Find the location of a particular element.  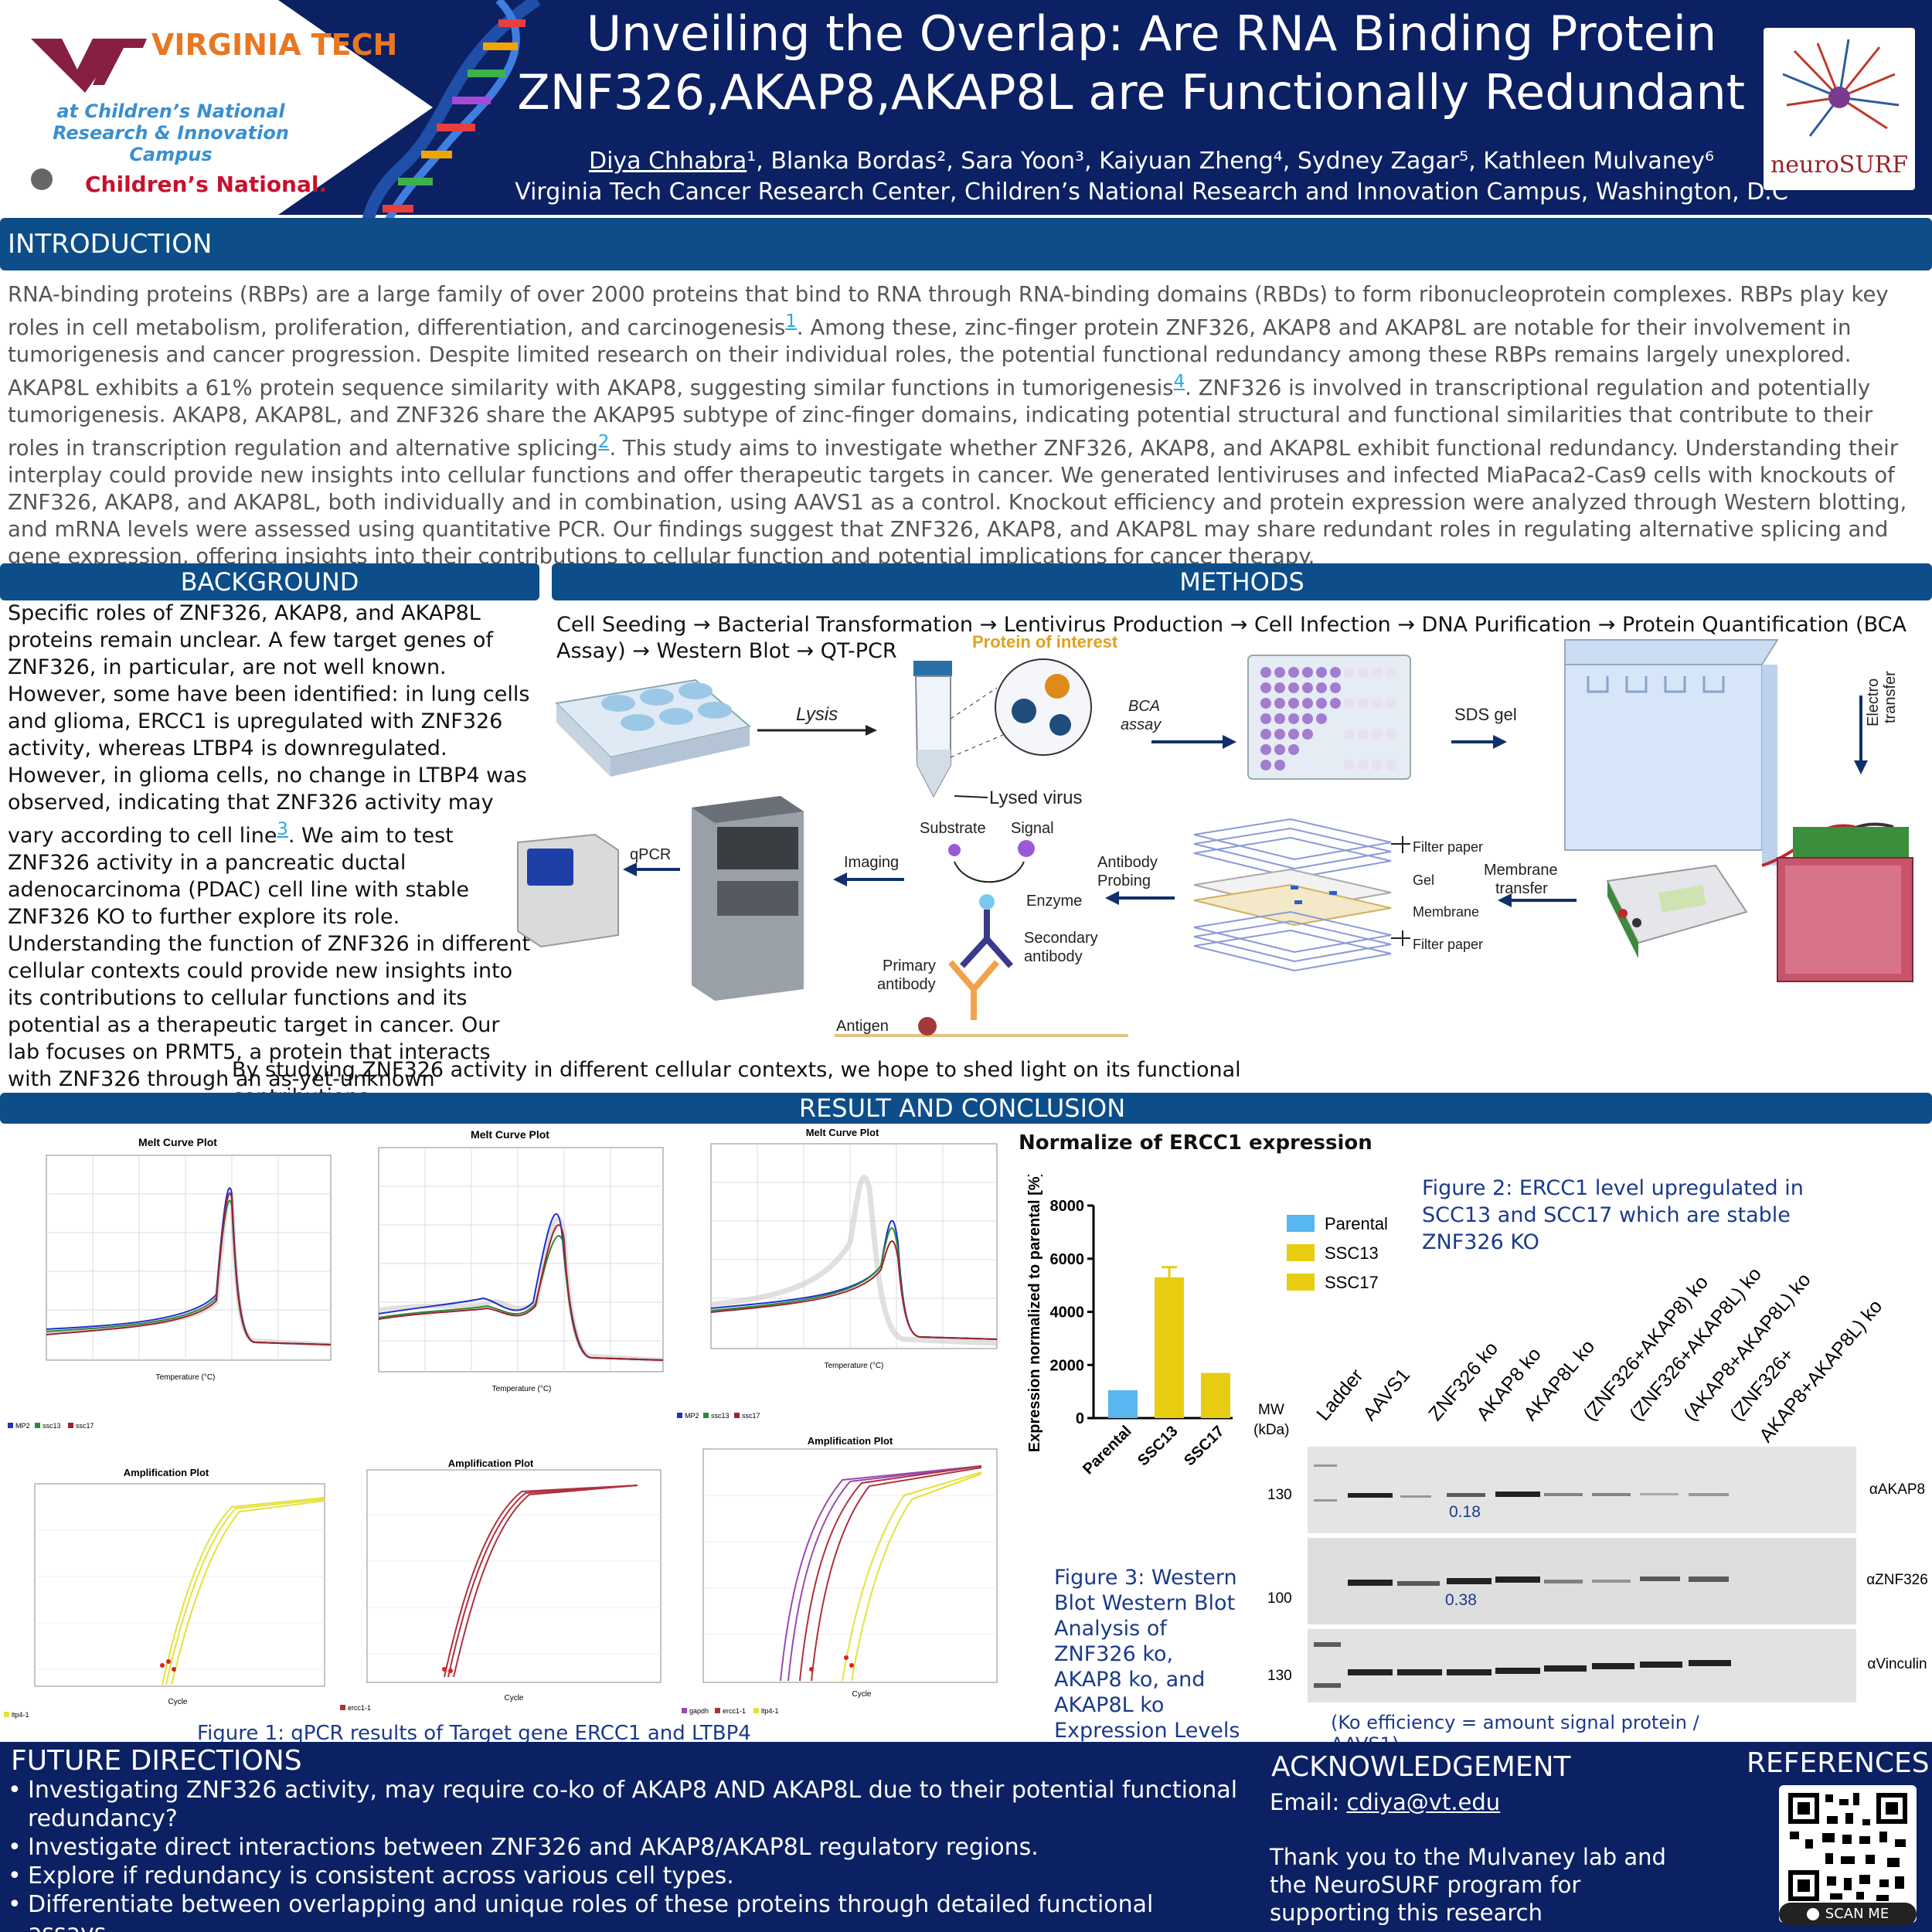

ref-link-2: 2 is located at coordinates (603, 443).